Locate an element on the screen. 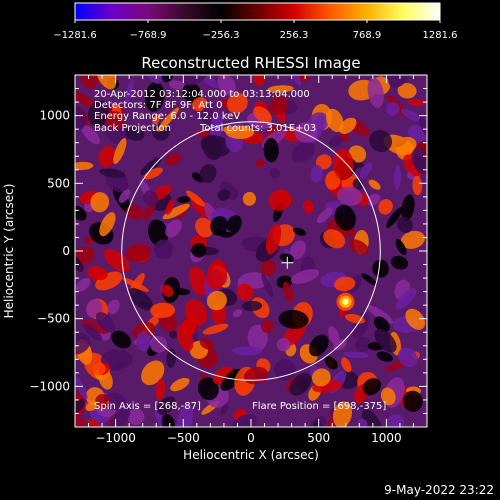 The height and width of the screenshot is (500, 500). annotation-line: Energy Range: 6.0 - 12.0 keV is located at coordinates (167, 116).